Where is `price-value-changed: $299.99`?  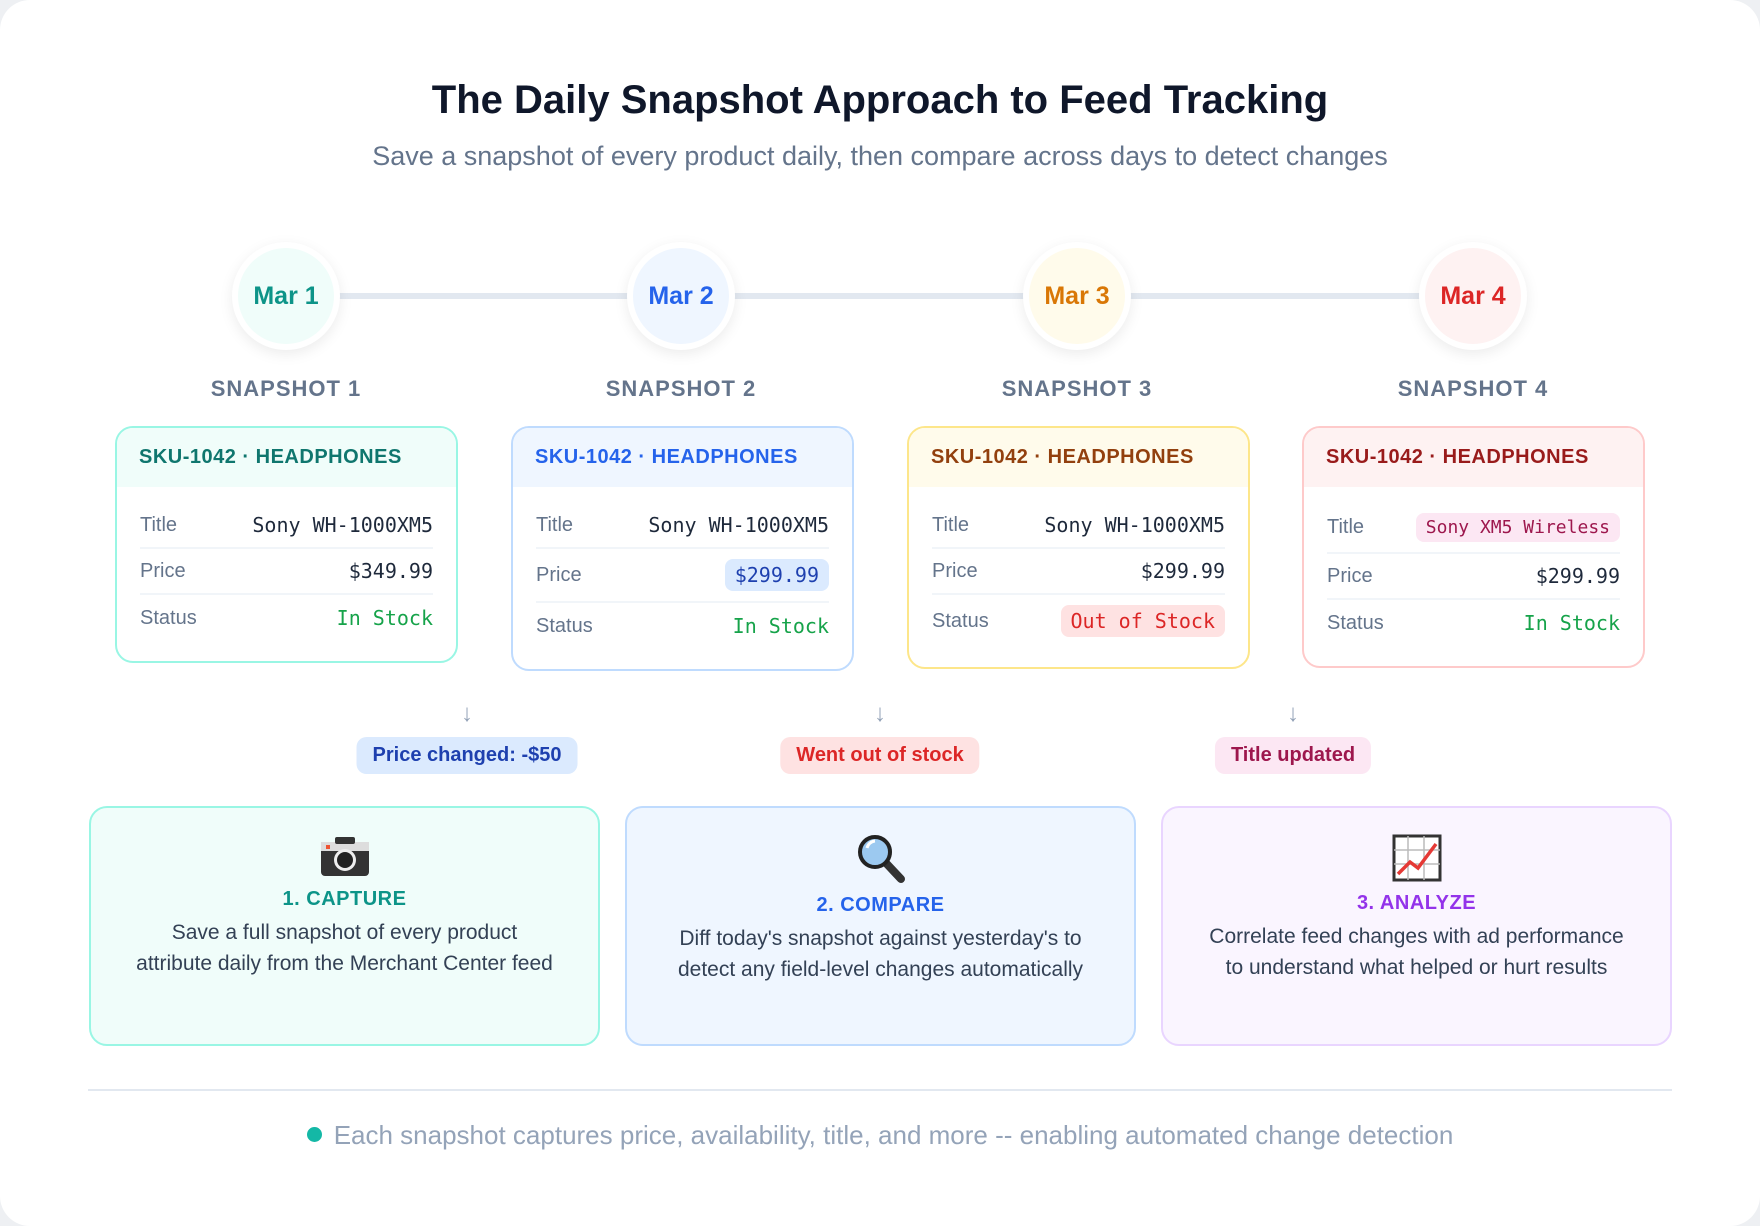 price-value-changed: $299.99 is located at coordinates (776, 575).